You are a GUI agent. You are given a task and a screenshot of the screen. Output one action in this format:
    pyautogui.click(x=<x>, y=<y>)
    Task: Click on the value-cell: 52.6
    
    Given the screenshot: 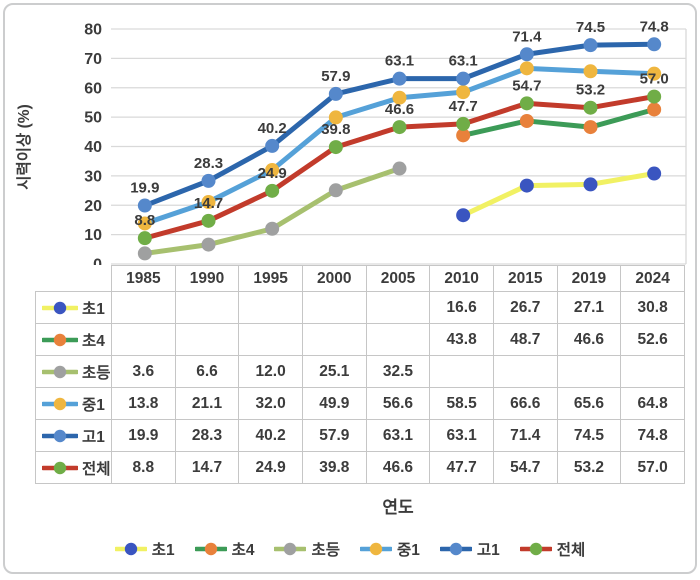 What is the action you would take?
    pyautogui.click(x=652, y=339)
    